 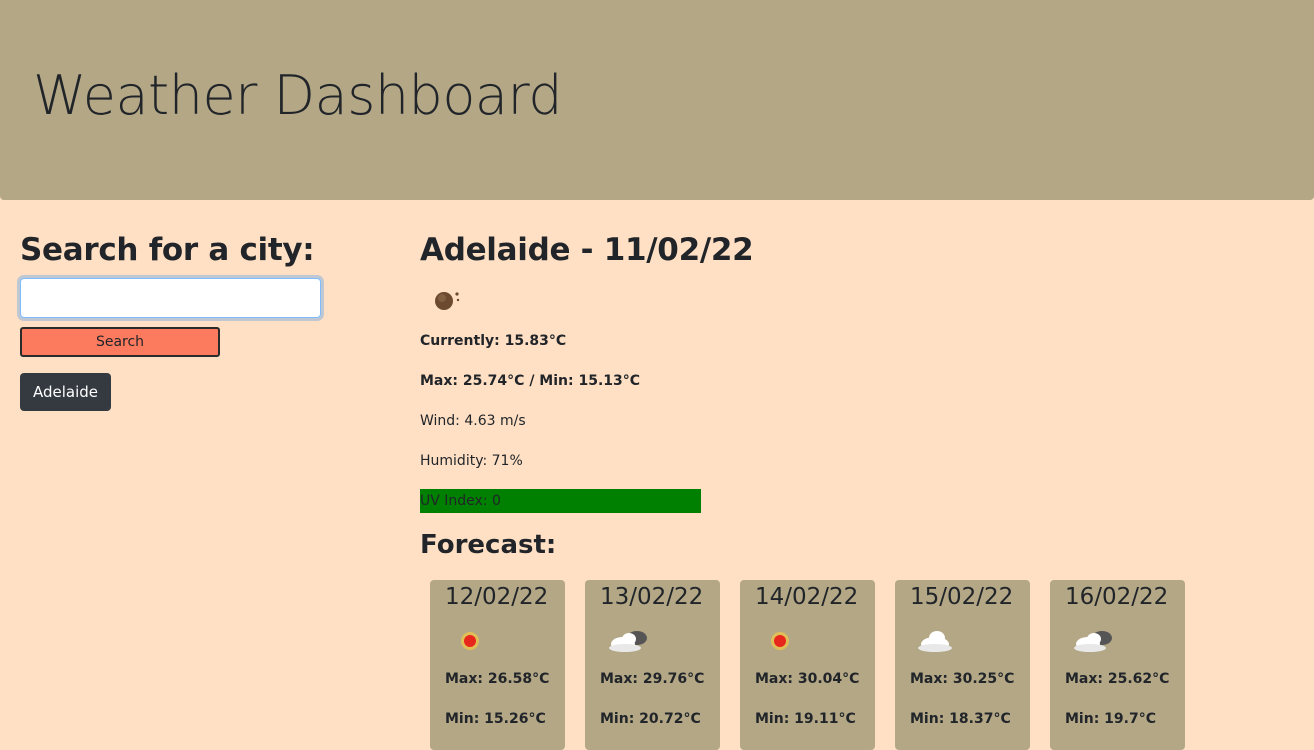 What do you see at coordinates (190, 321) in the screenshot?
I see `search-panel: Search for a city: Search Adelaide` at bounding box center [190, 321].